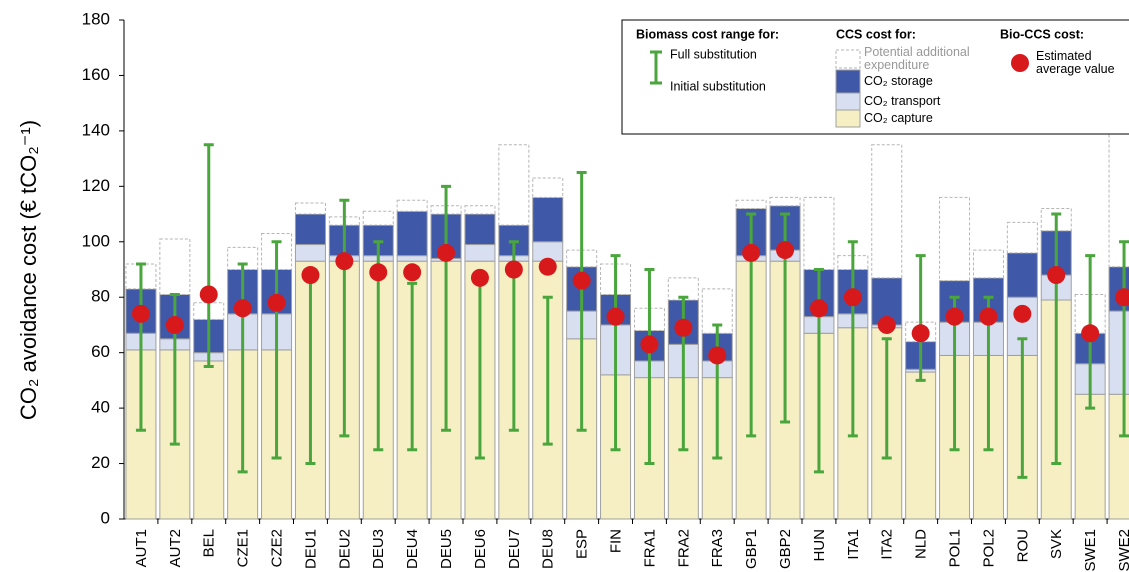 The image size is (1129, 572). I want to click on legend-label-box: Estimated average value, so click(1075, 63).